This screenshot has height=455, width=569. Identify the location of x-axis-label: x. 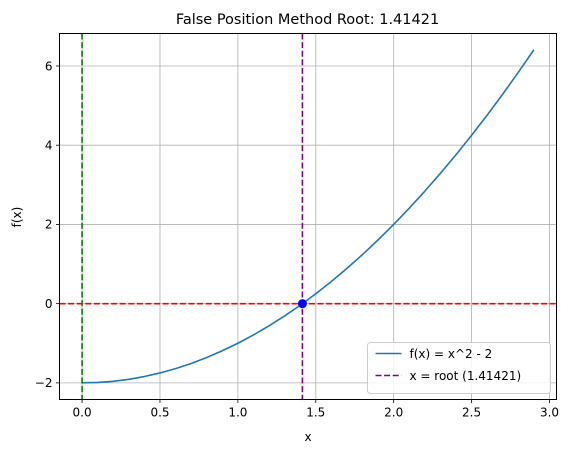
(307, 437).